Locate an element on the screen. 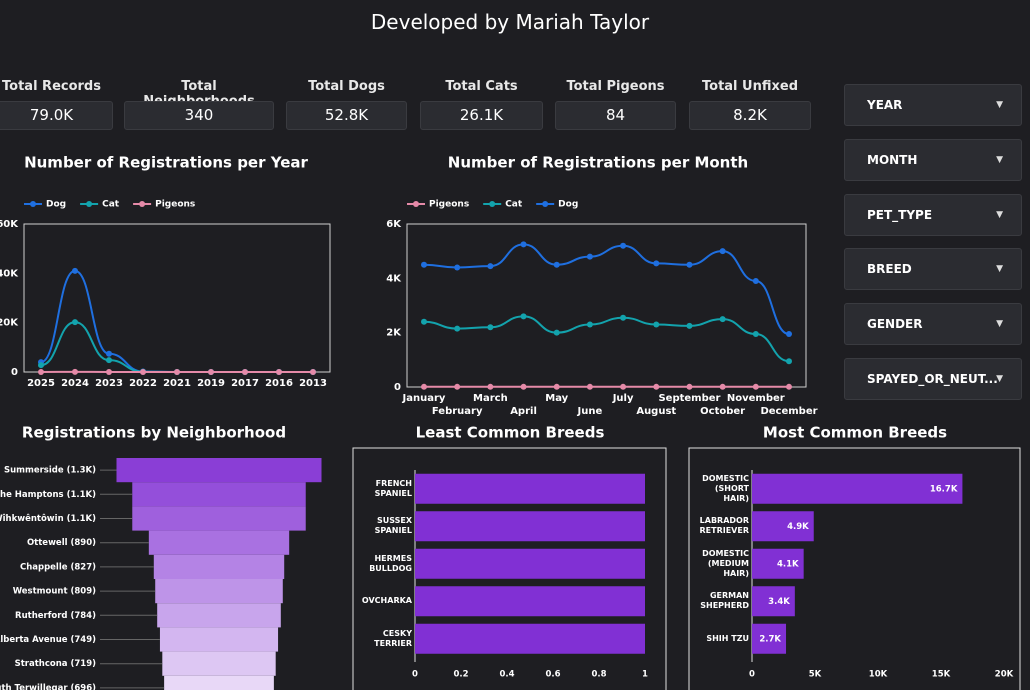 The height and width of the screenshot is (690, 1030). y-tick-label: 2K is located at coordinates (394, 333).